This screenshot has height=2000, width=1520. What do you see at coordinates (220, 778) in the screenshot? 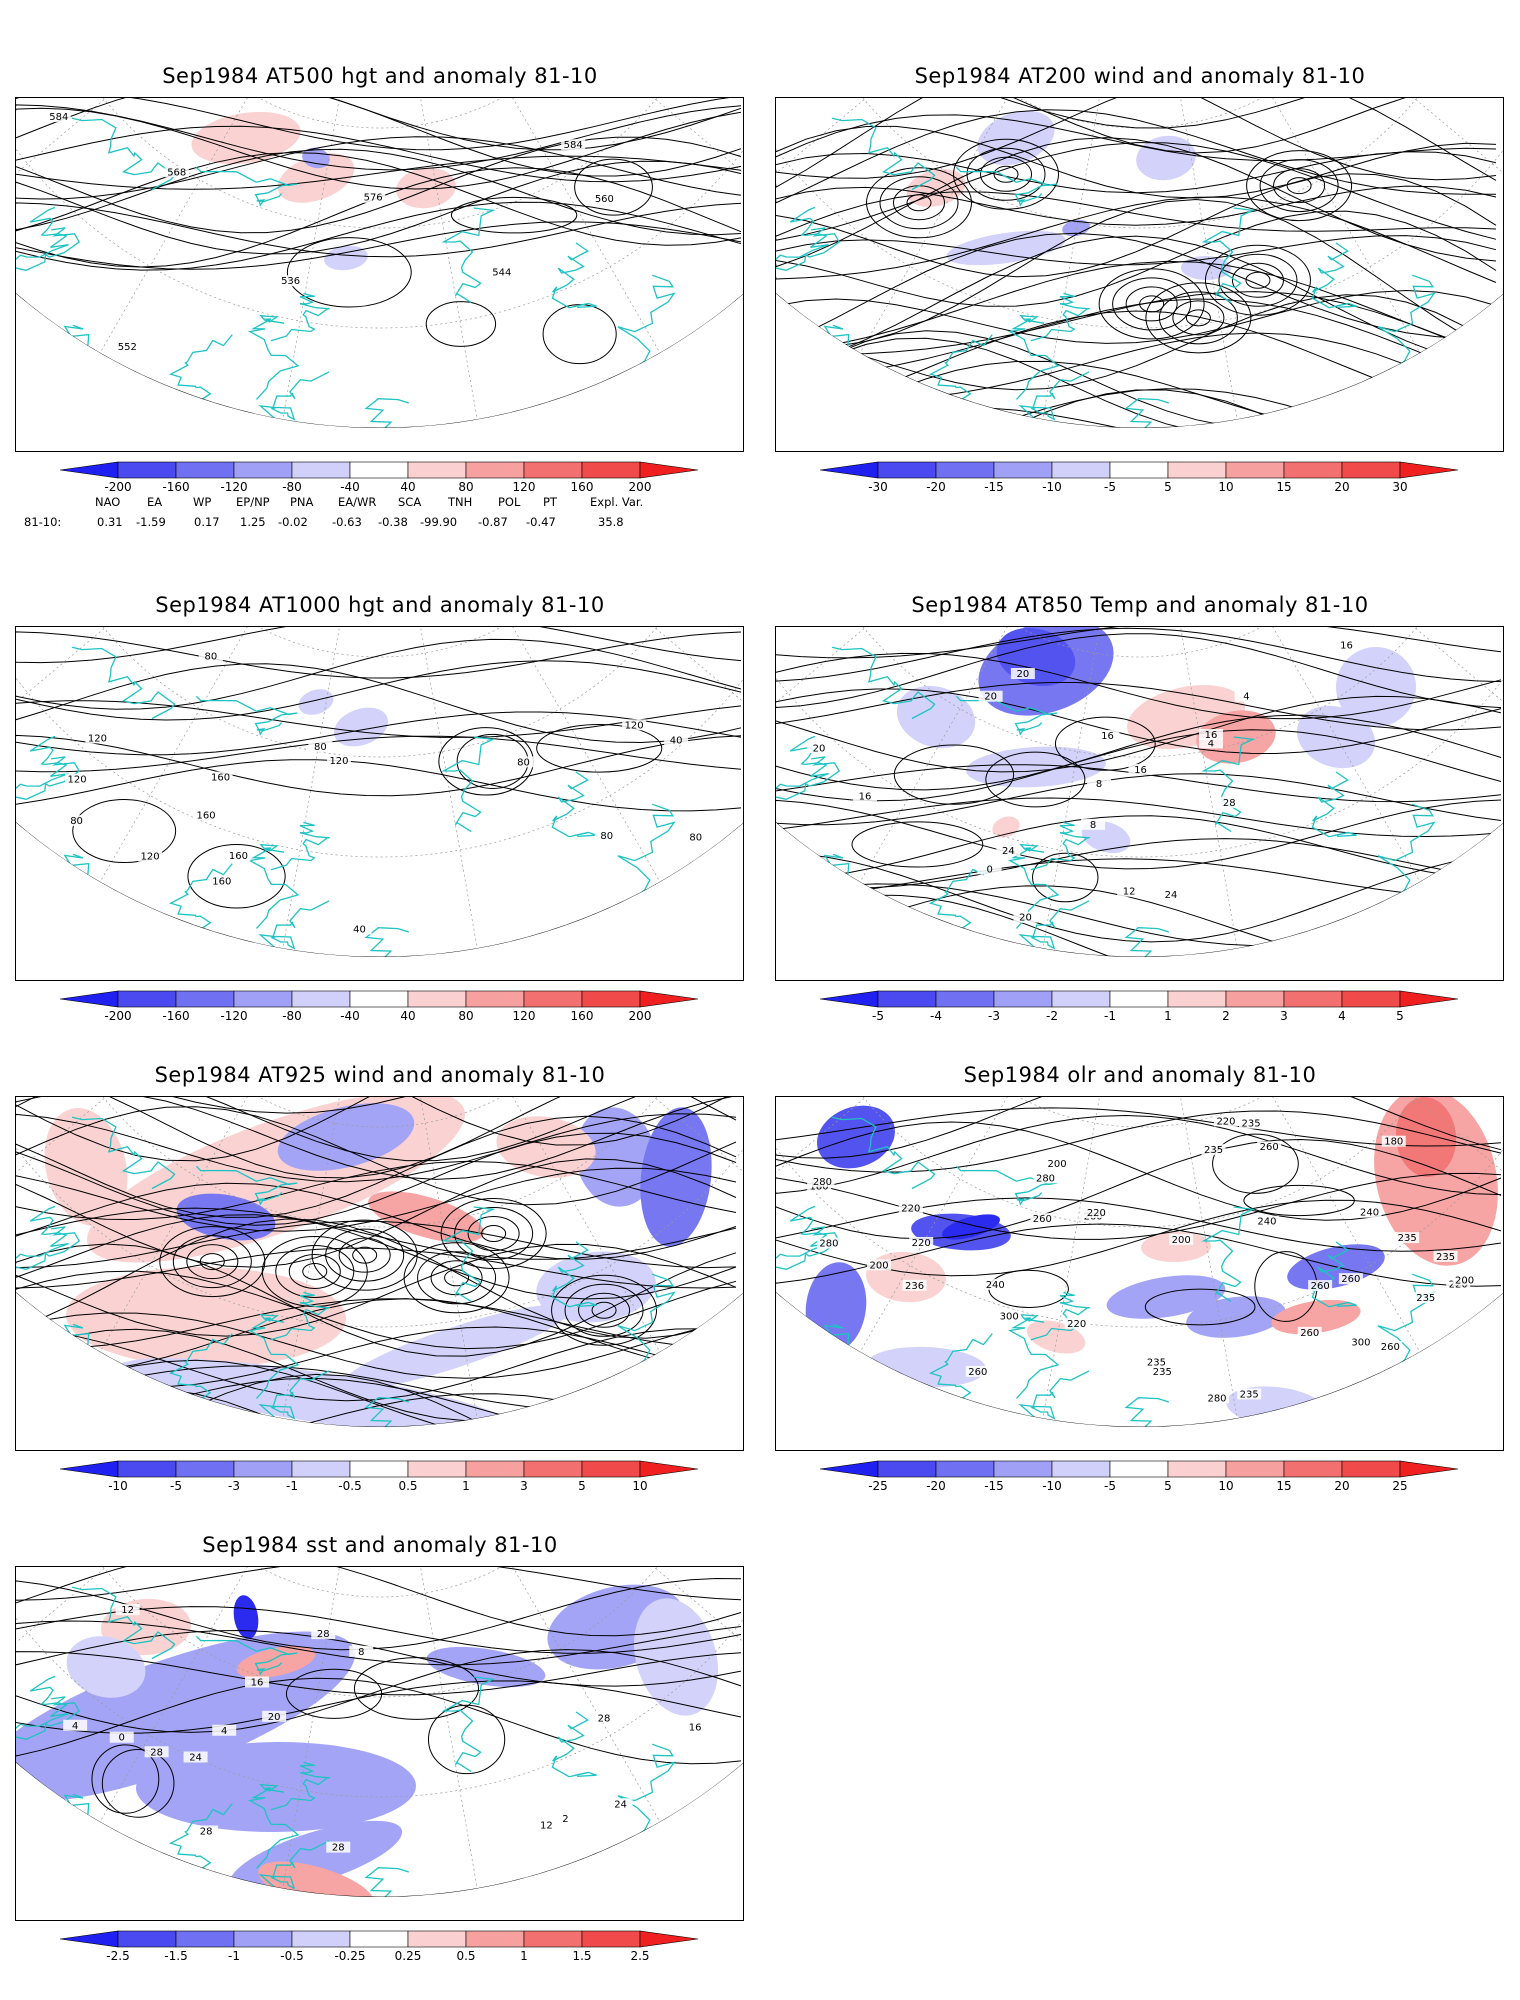
I see `contour-label: 160` at bounding box center [220, 778].